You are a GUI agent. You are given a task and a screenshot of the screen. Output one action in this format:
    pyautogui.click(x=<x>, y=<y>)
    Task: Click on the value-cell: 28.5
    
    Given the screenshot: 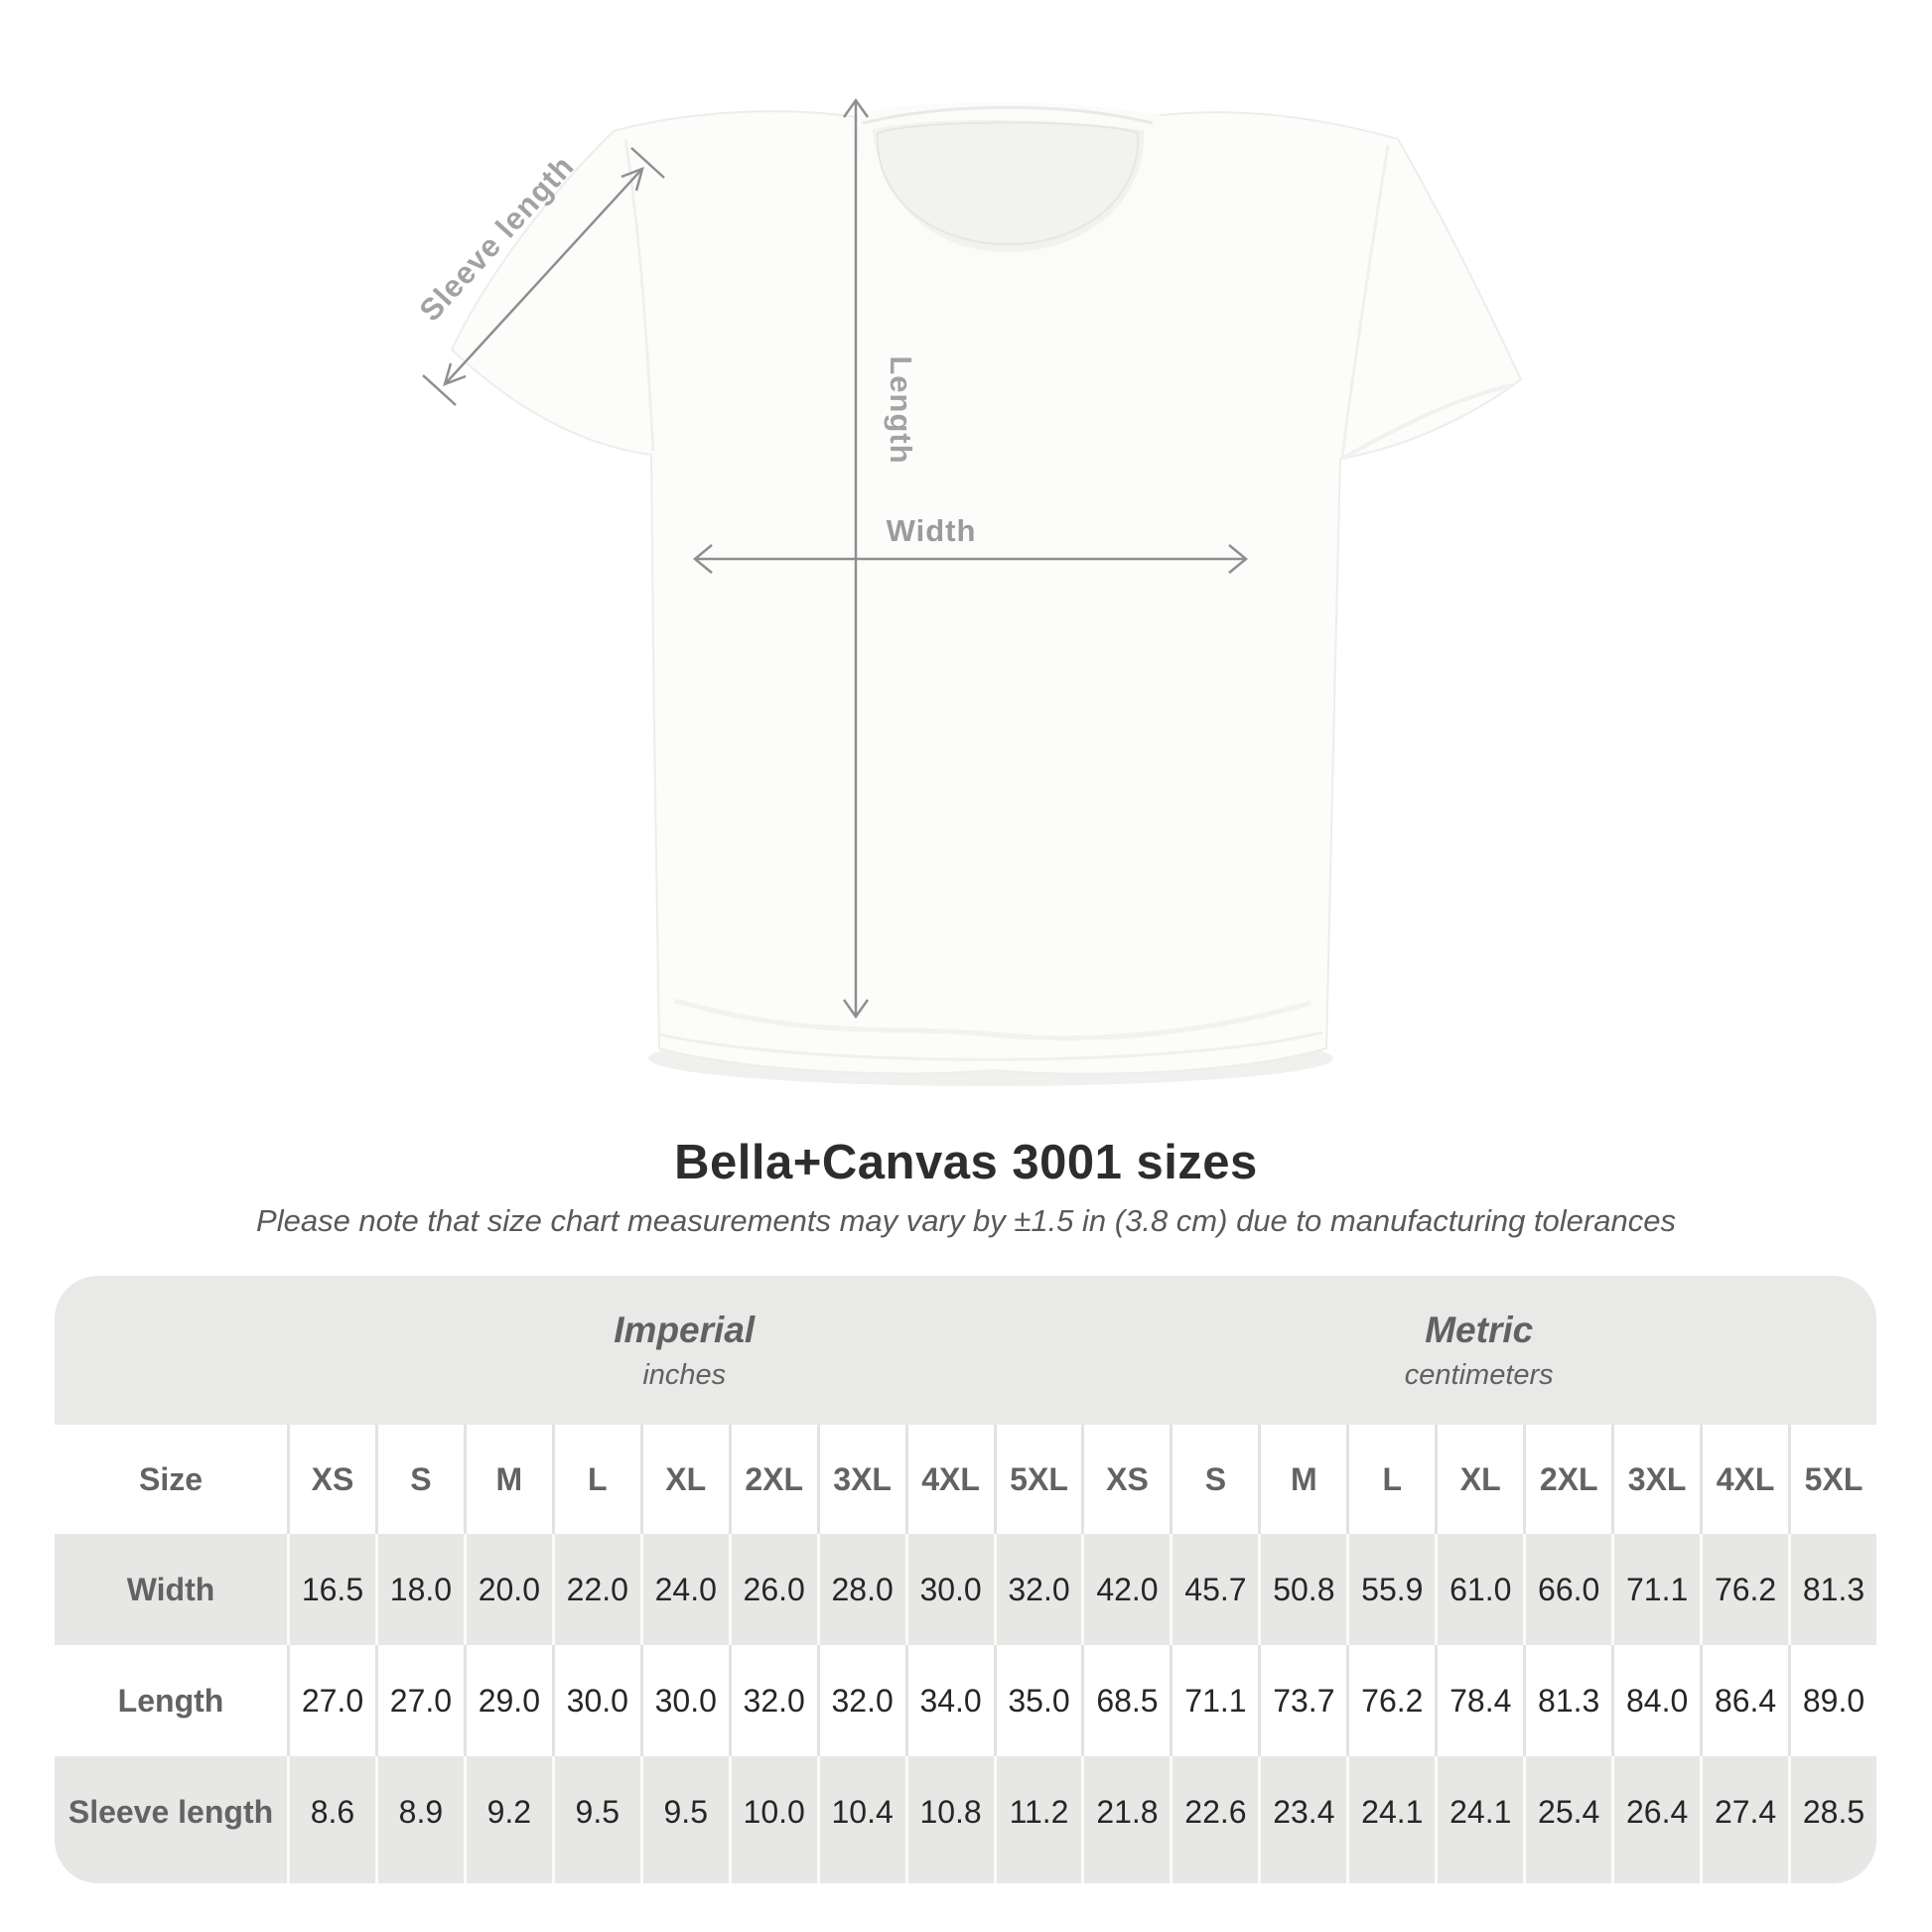 What is the action you would take?
    pyautogui.click(x=1832, y=1820)
    